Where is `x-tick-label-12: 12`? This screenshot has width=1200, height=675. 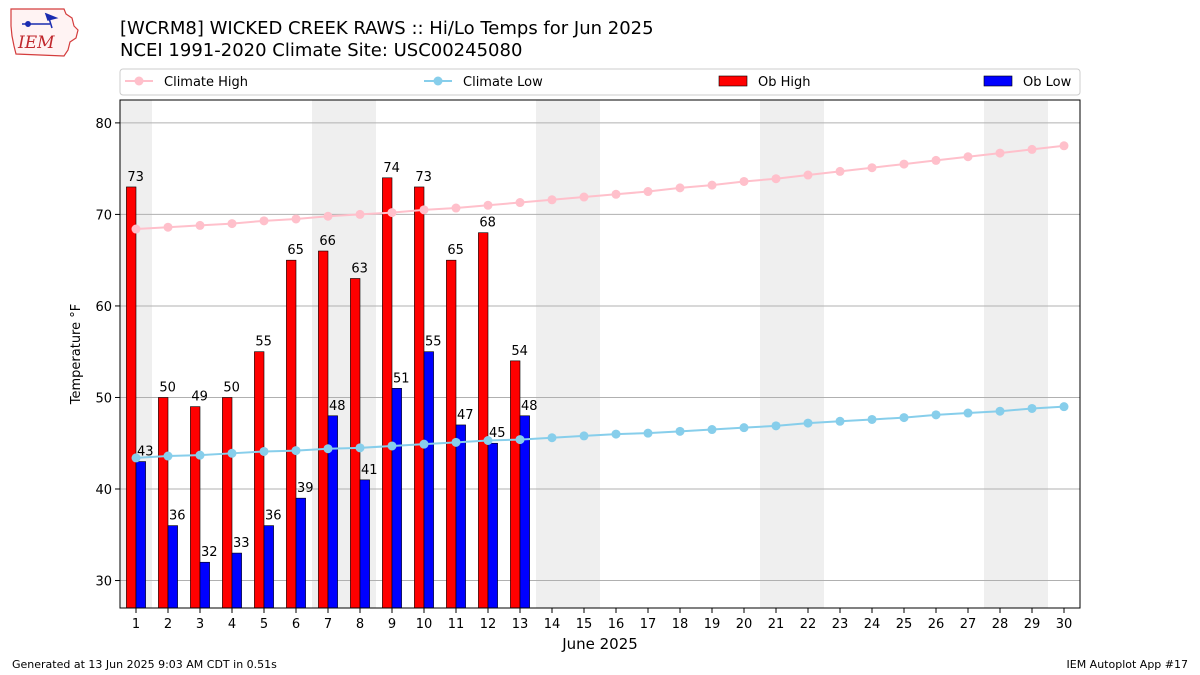 x-tick-label-12: 12 is located at coordinates (488, 624).